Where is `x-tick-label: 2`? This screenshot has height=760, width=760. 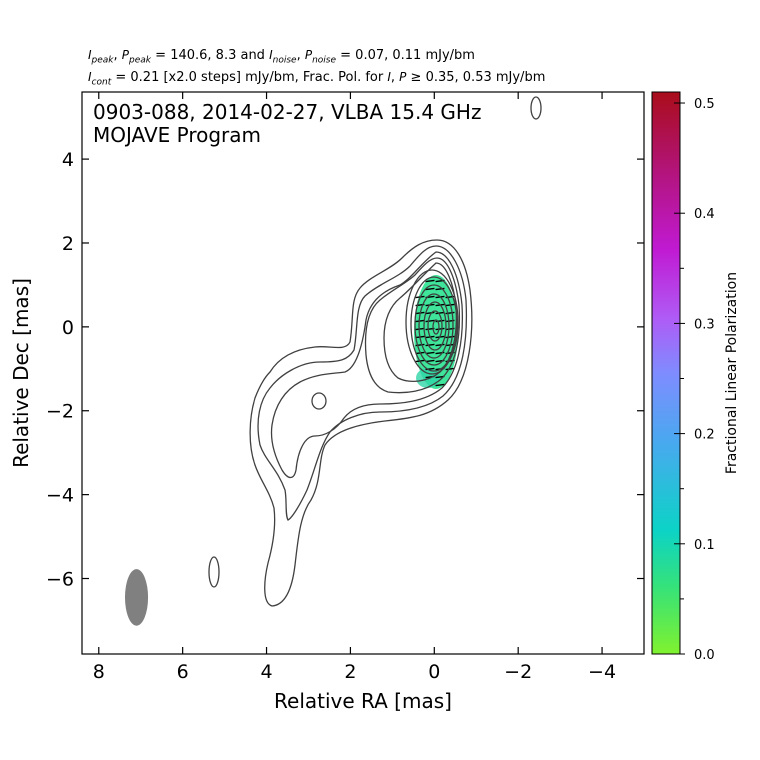 x-tick-label: 2 is located at coordinates (350, 672).